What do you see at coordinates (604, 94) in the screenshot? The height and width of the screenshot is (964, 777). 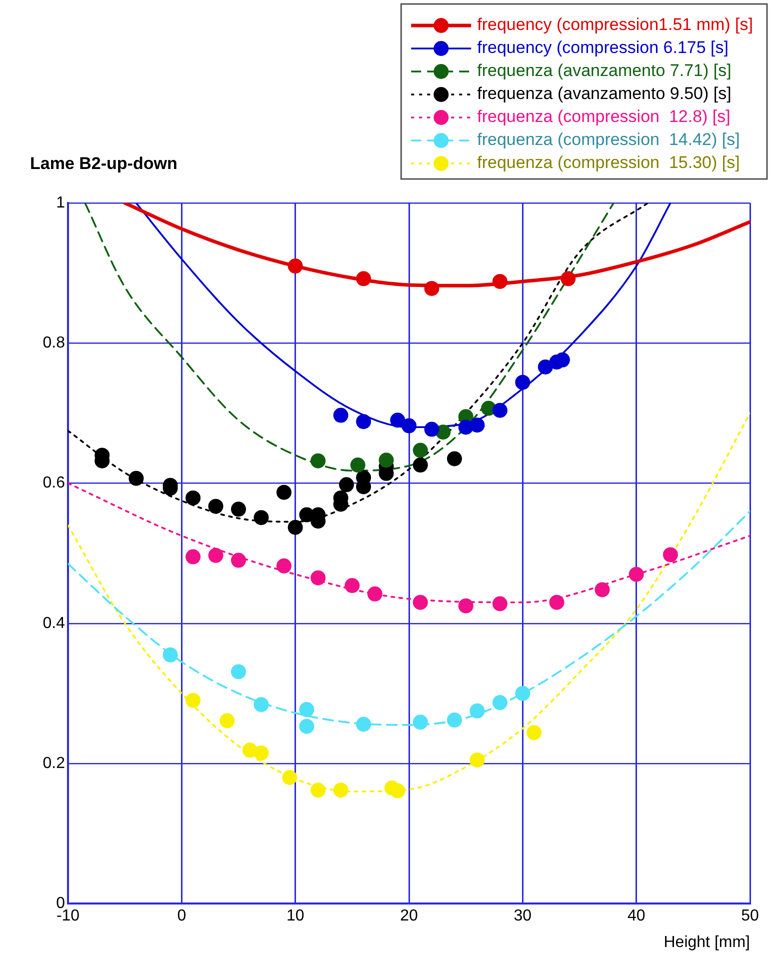 I see `legend-label: frequenza (avanzamento 9.50) [s]` at bounding box center [604, 94].